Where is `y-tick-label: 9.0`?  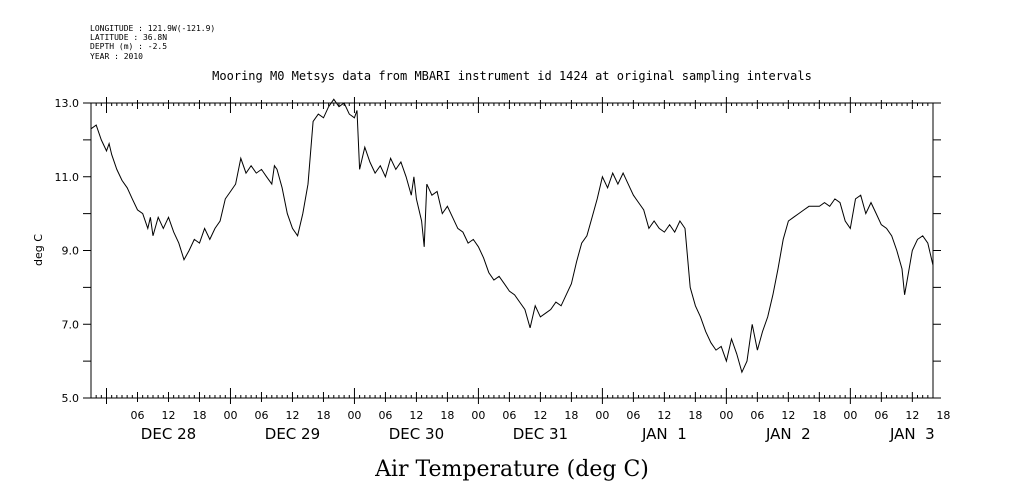
y-tick-label: 9.0 is located at coordinates (71, 251).